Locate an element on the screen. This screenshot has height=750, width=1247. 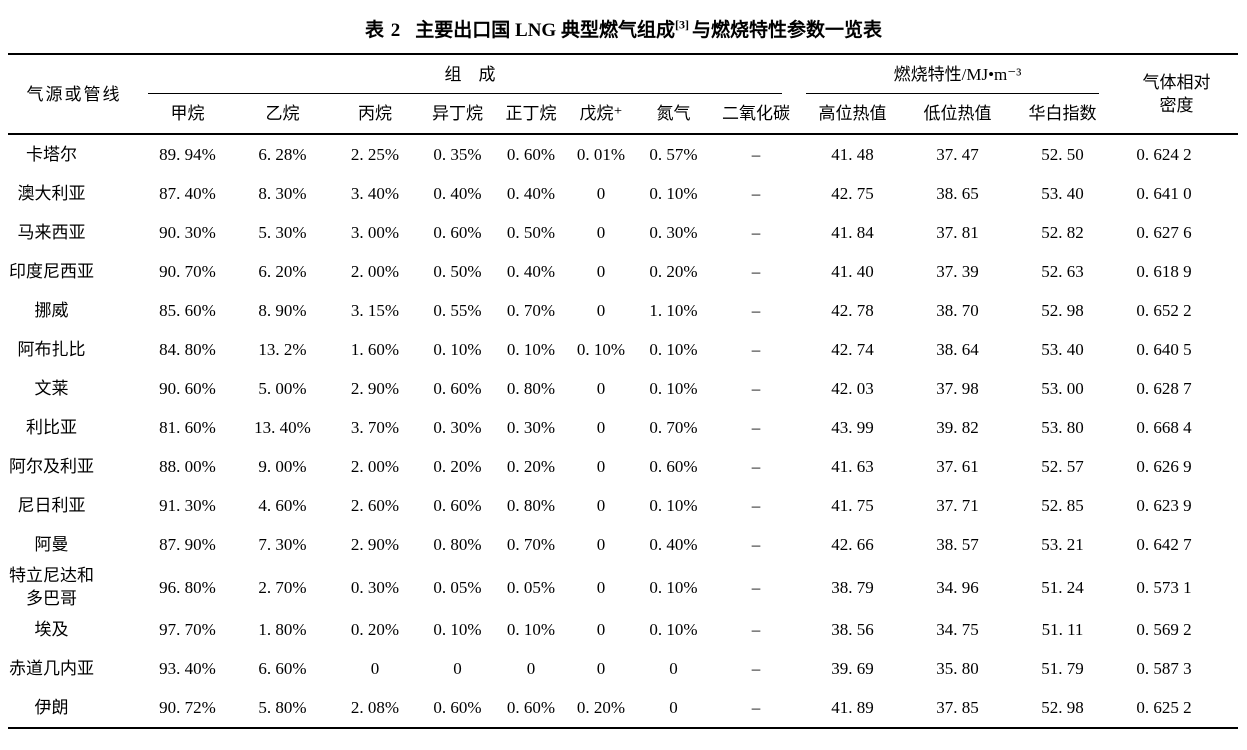
cell: 84. 80% is located at coordinates (187, 349).